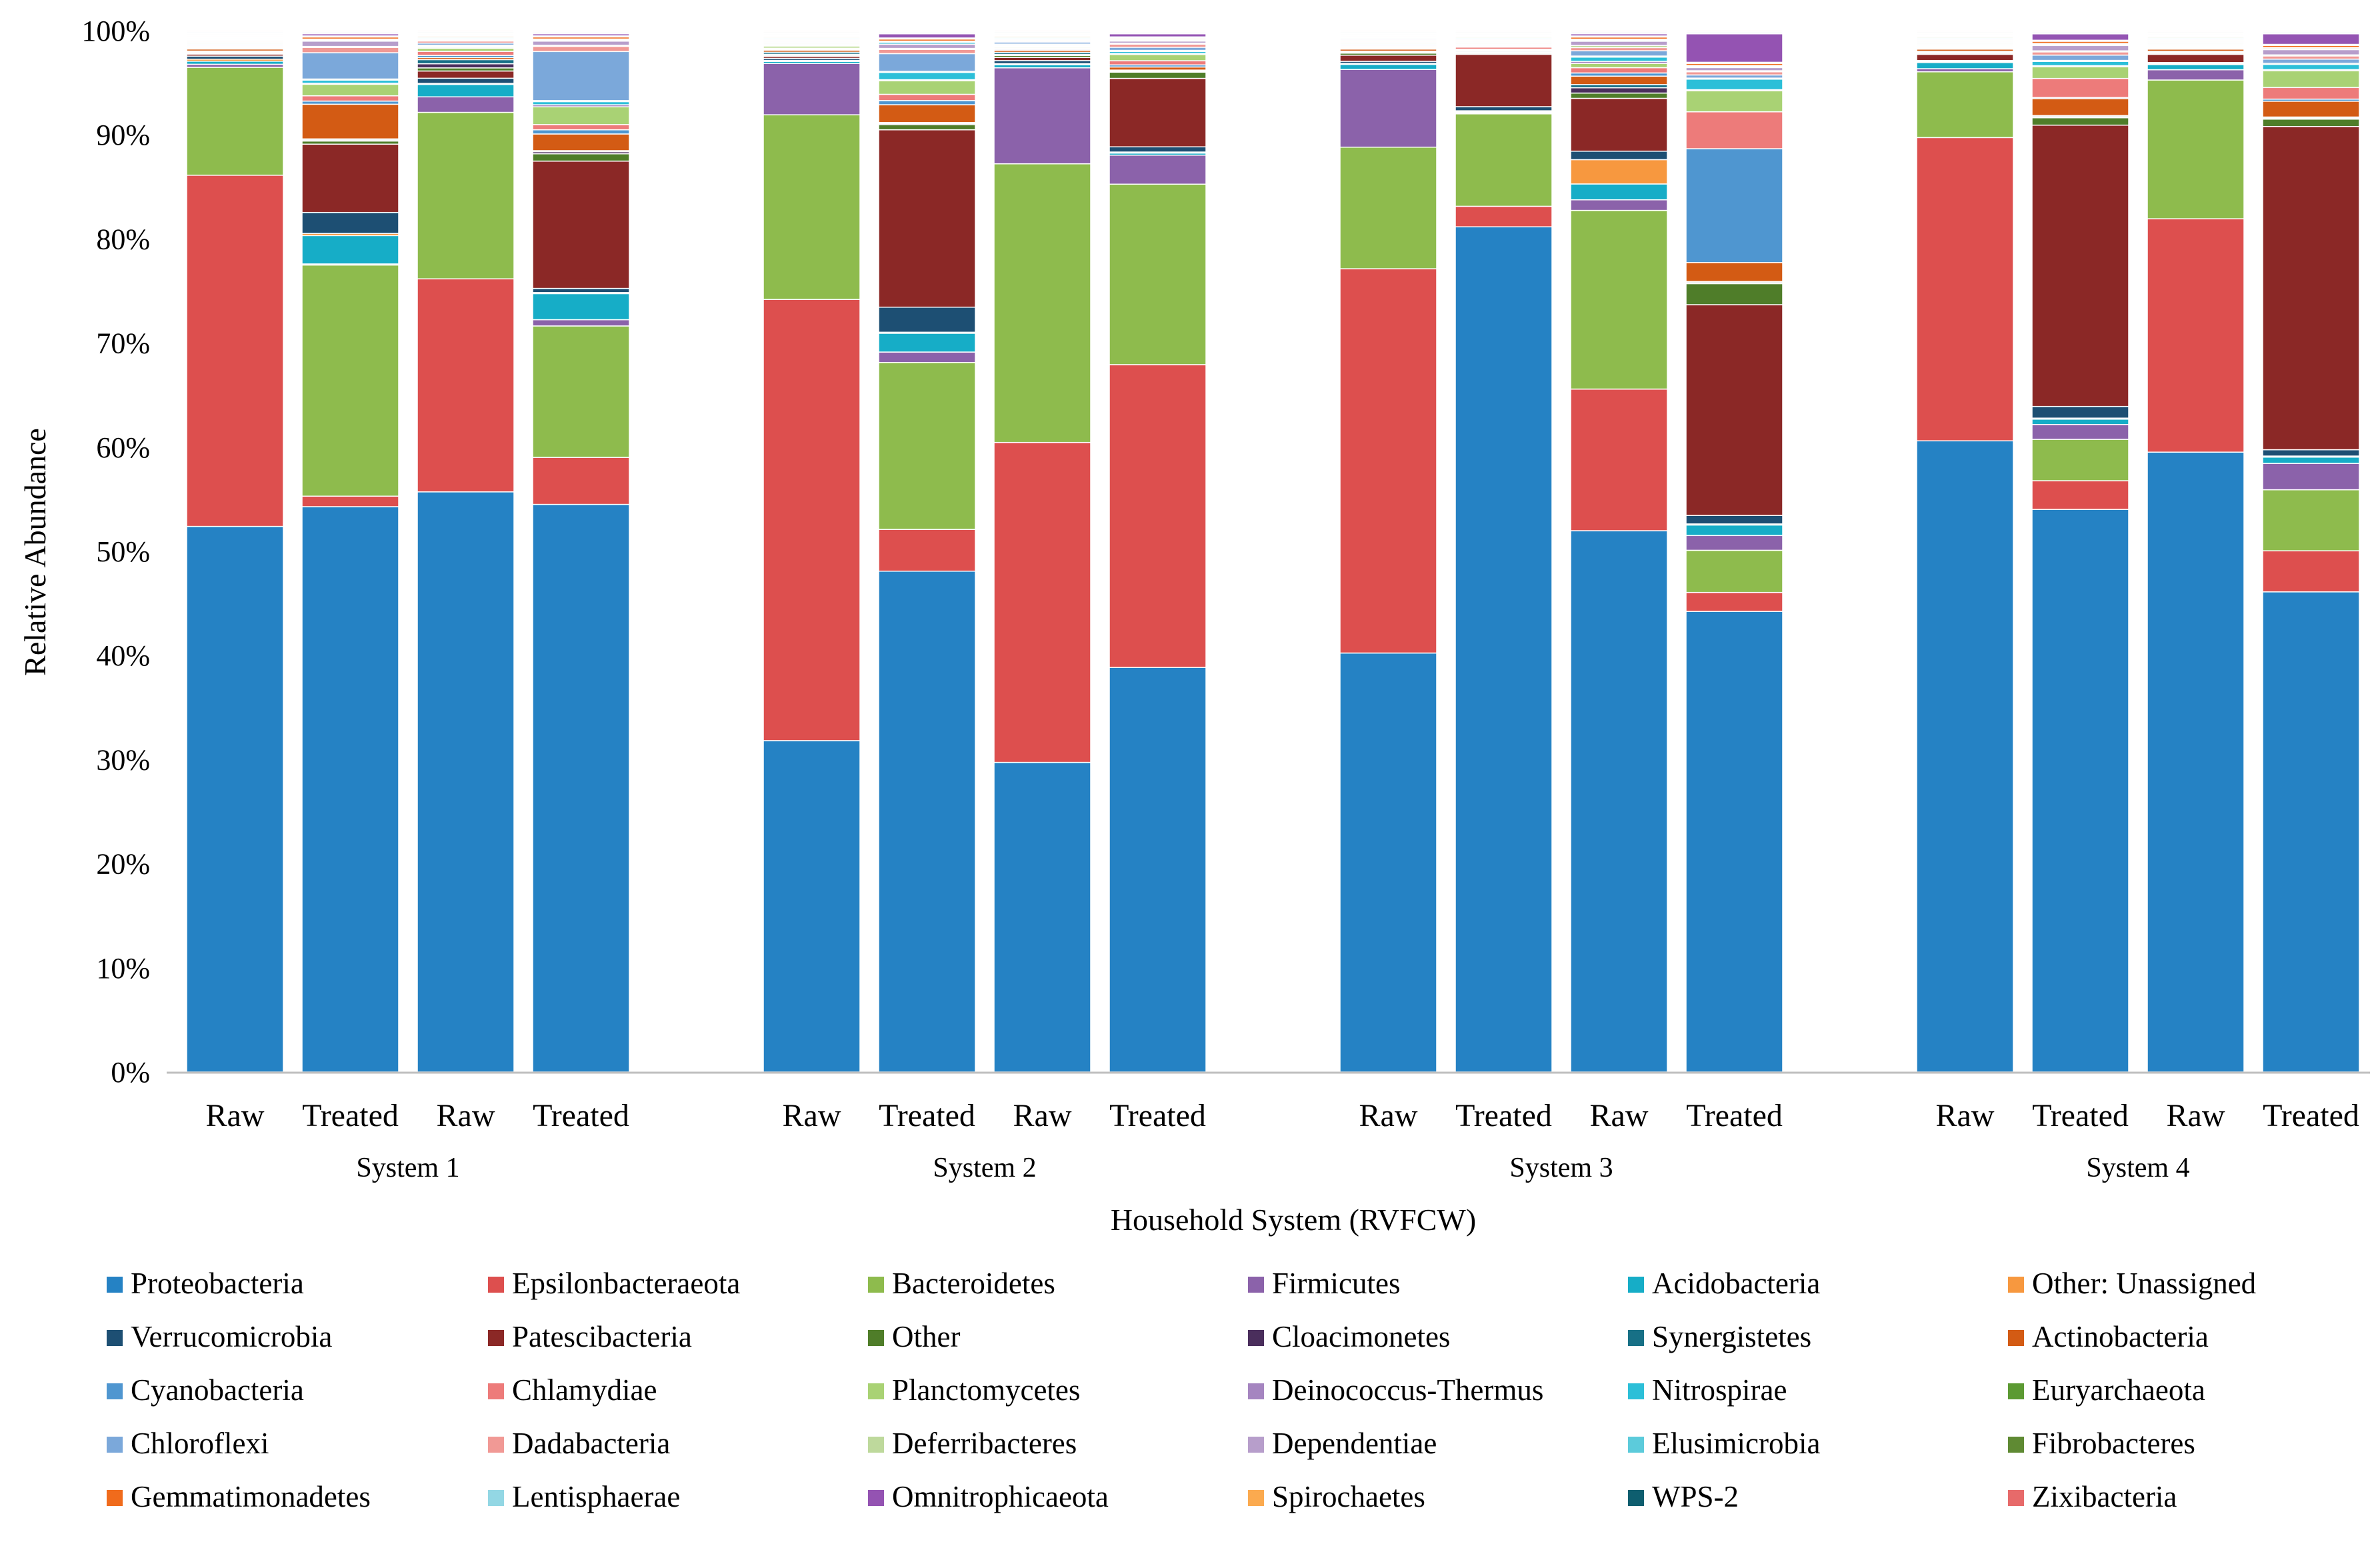  Describe the element at coordinates (219, 1336) in the screenshot. I see `legend-item: Verrucomicrobia` at that location.